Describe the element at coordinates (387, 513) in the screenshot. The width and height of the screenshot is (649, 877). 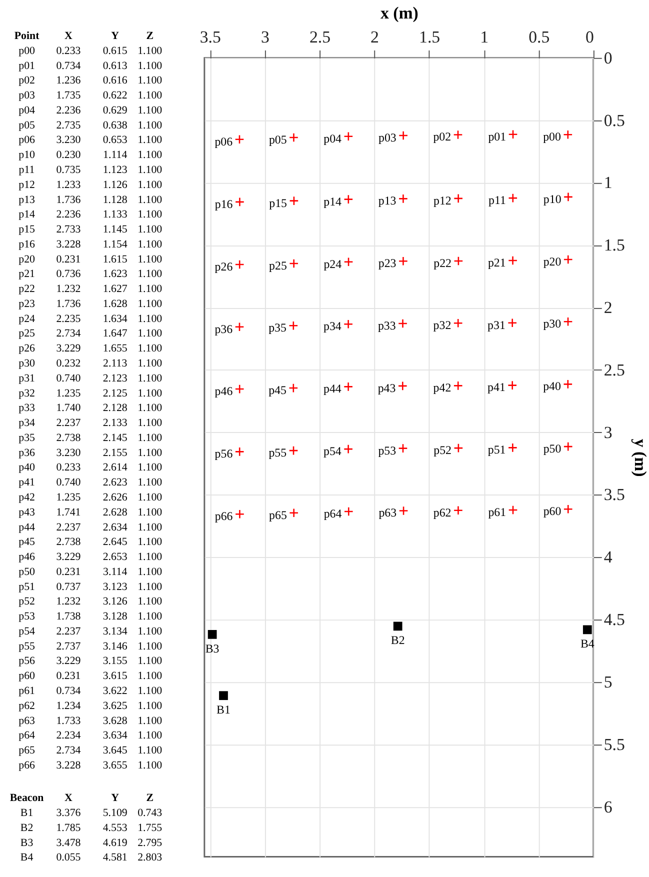
I see `data-label: p63` at that location.